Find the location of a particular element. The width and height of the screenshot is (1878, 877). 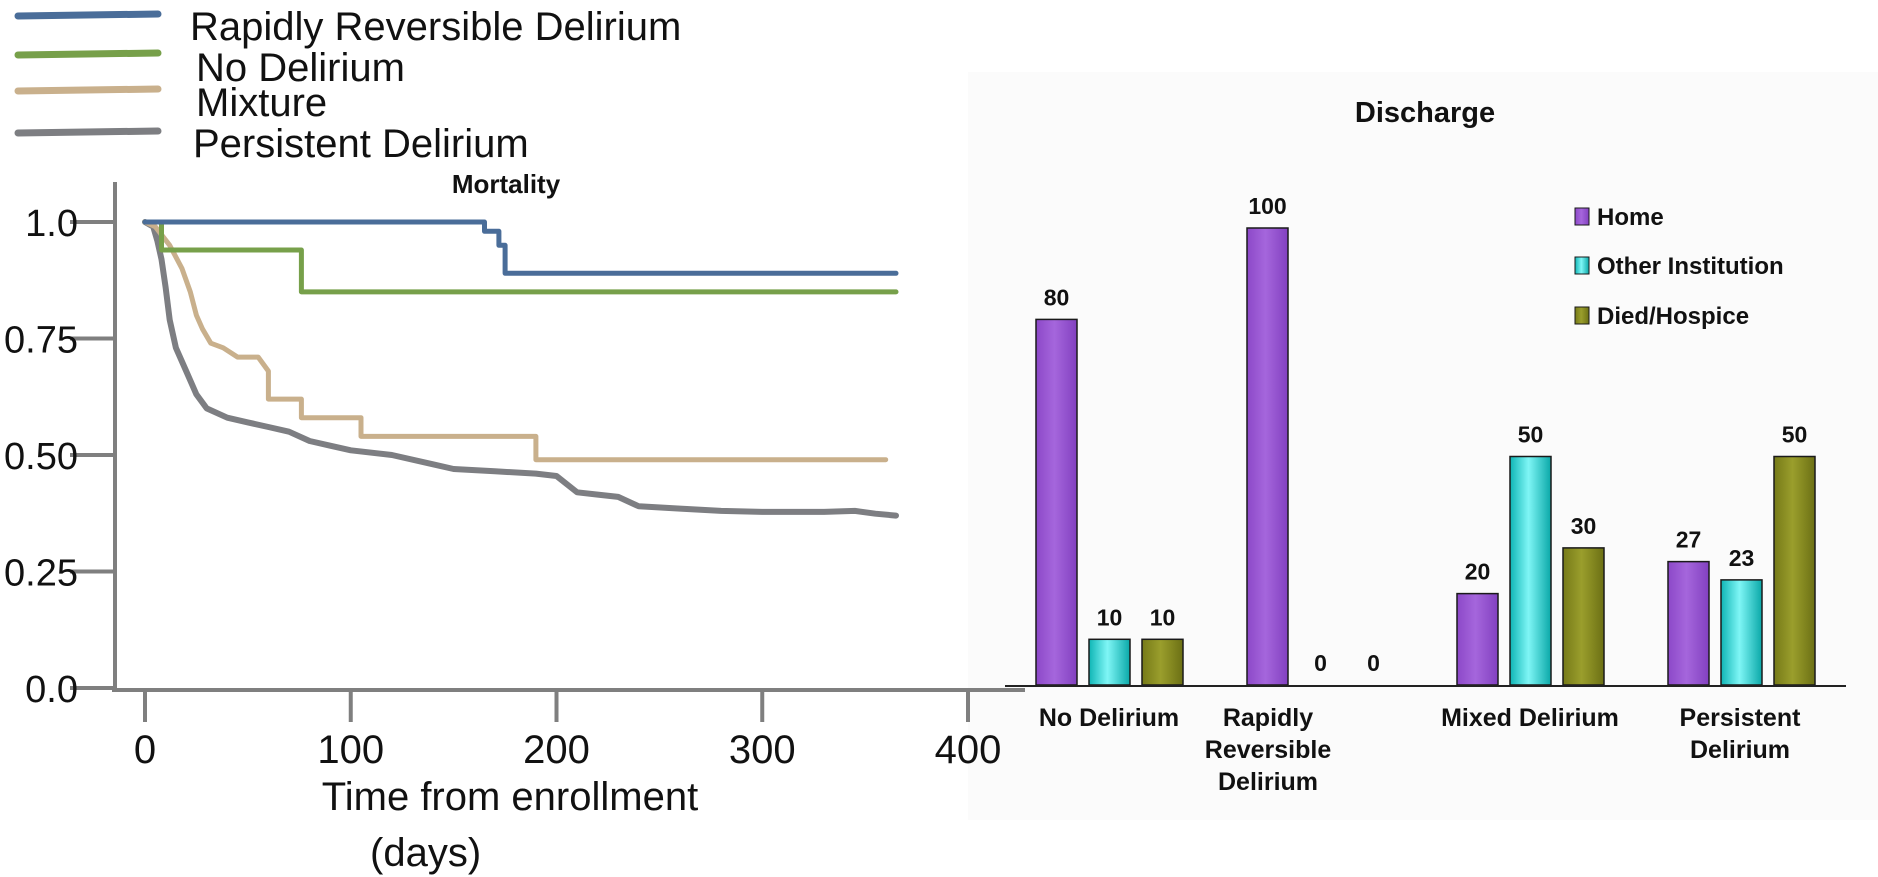

discharge-category-label: Mixed Delirium is located at coordinates (1530, 718).